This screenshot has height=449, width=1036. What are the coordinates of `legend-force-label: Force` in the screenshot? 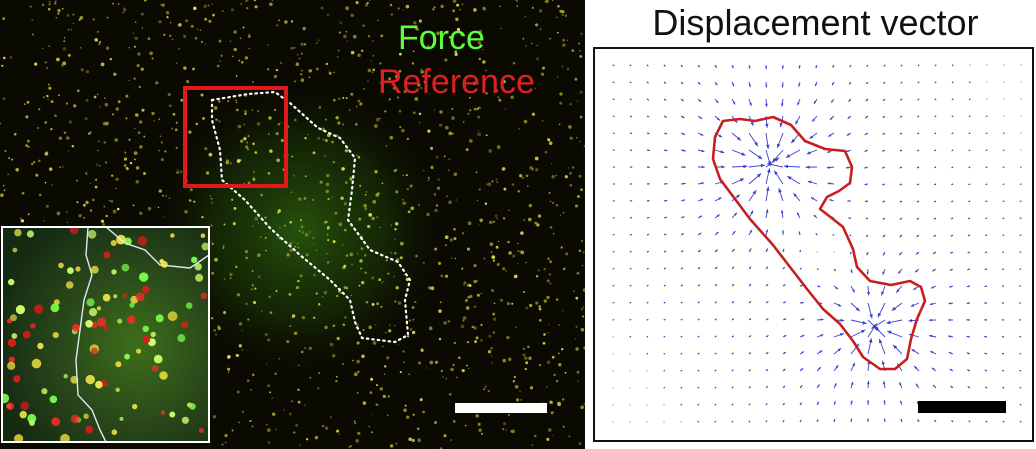 It's located at (441, 38).